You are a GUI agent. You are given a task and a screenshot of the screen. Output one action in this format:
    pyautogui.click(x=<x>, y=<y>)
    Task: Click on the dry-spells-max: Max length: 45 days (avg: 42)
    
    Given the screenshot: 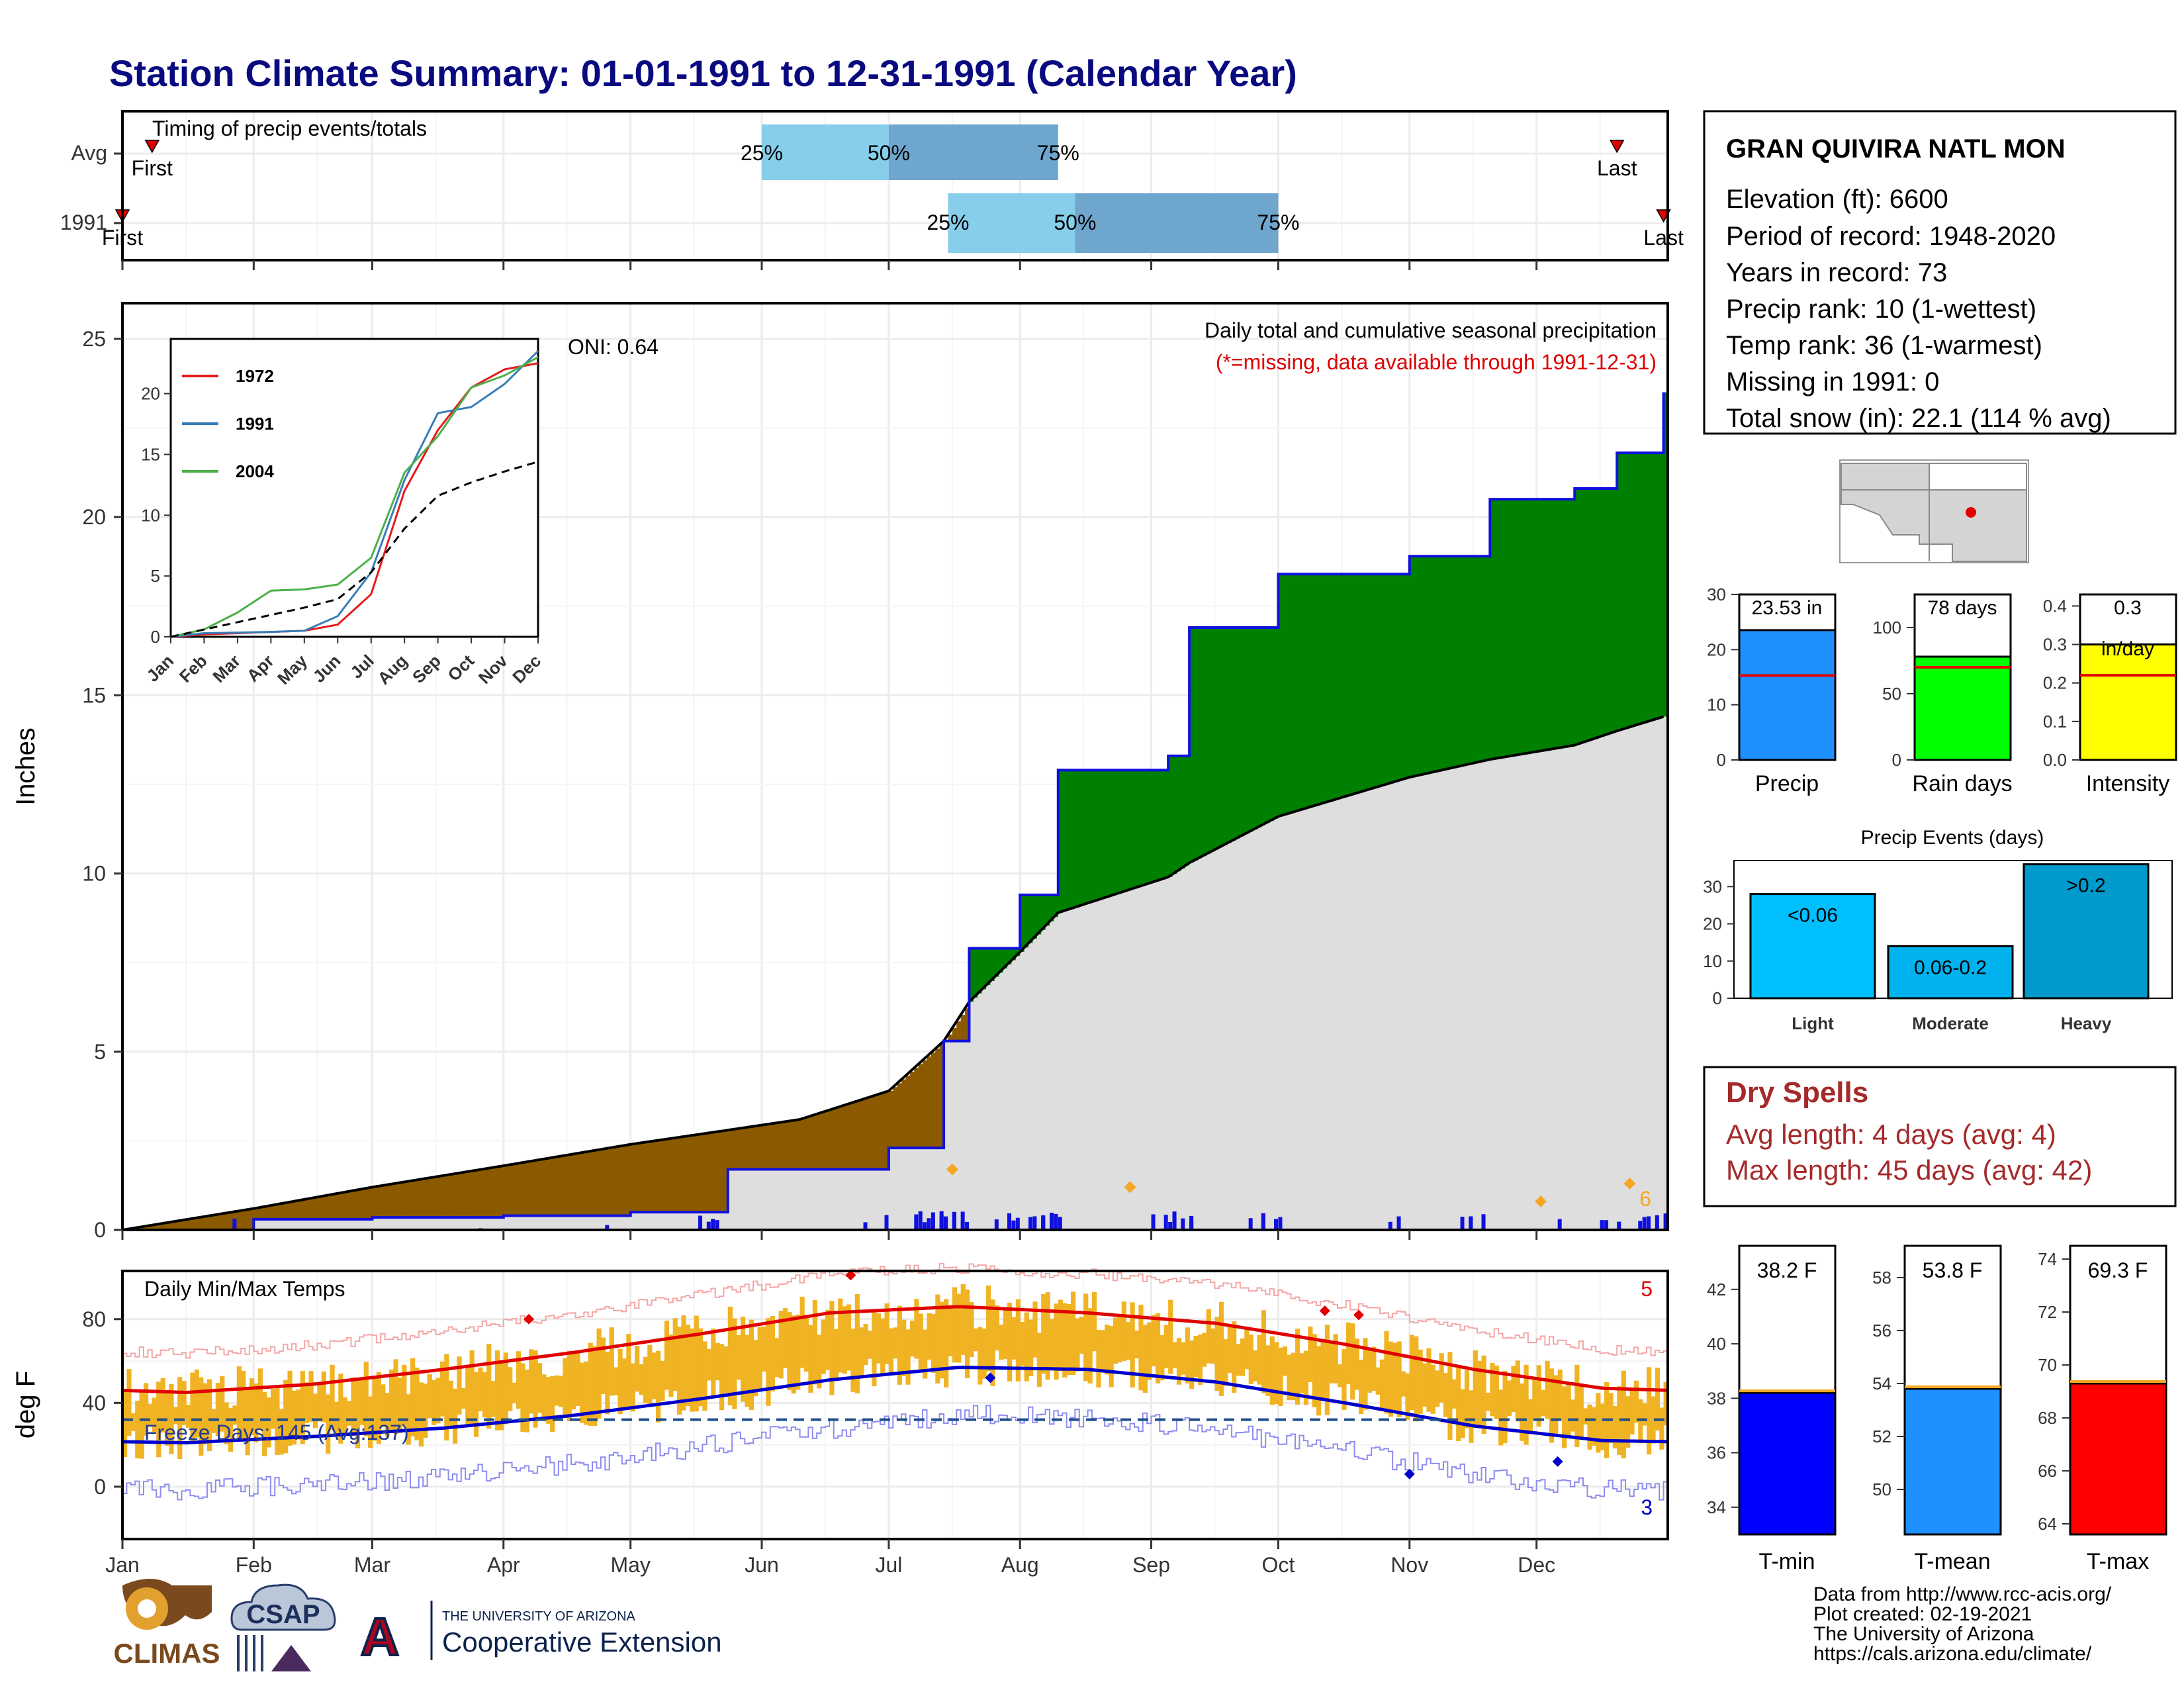 What is the action you would take?
    pyautogui.click(x=1909, y=1170)
    